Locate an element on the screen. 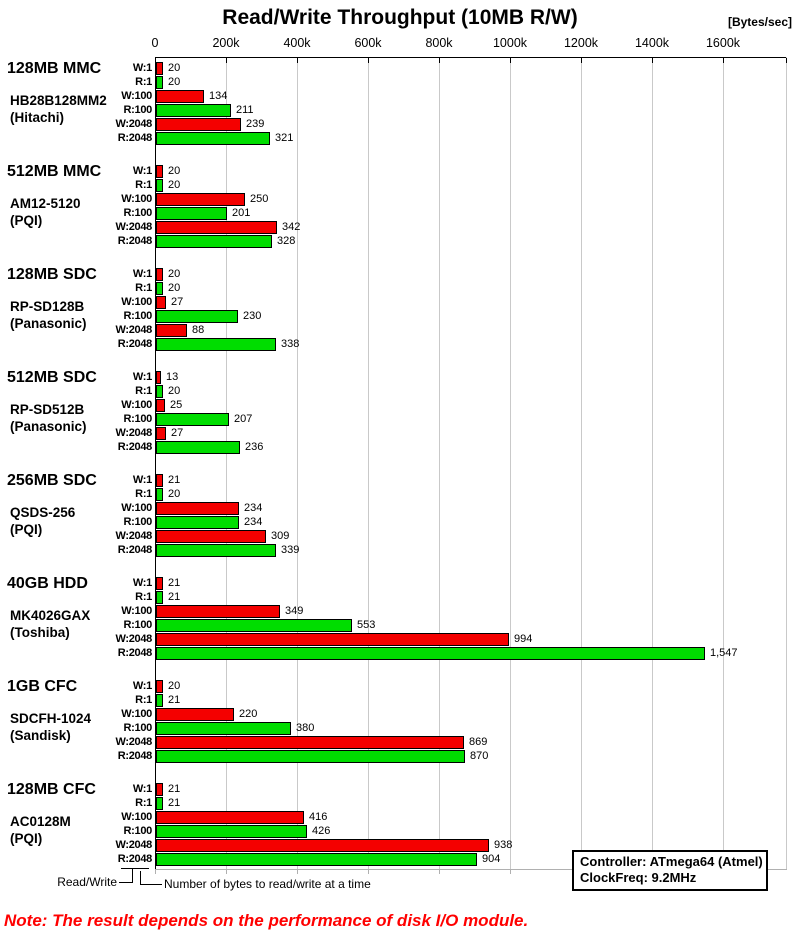 This screenshot has height=950, width=800. group-label: 512MB MMC is located at coordinates (54, 171).